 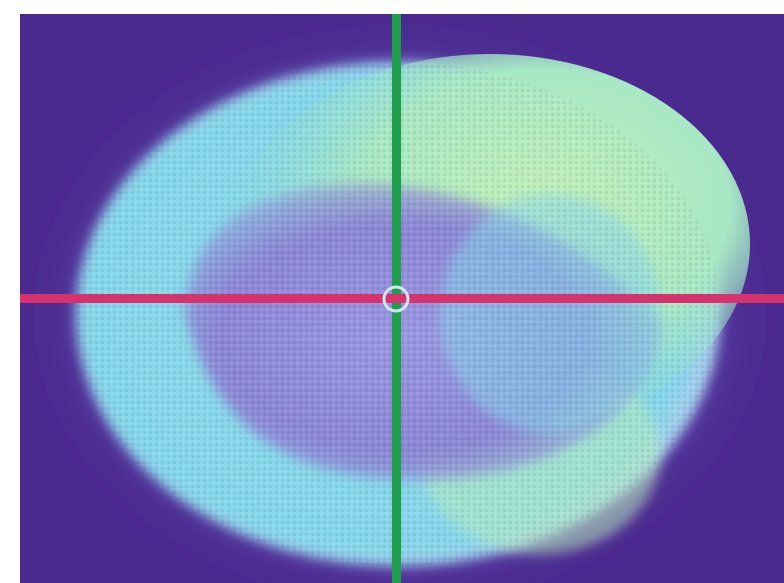 I want to click on crosshair-horizontal, so click(x=402, y=298).